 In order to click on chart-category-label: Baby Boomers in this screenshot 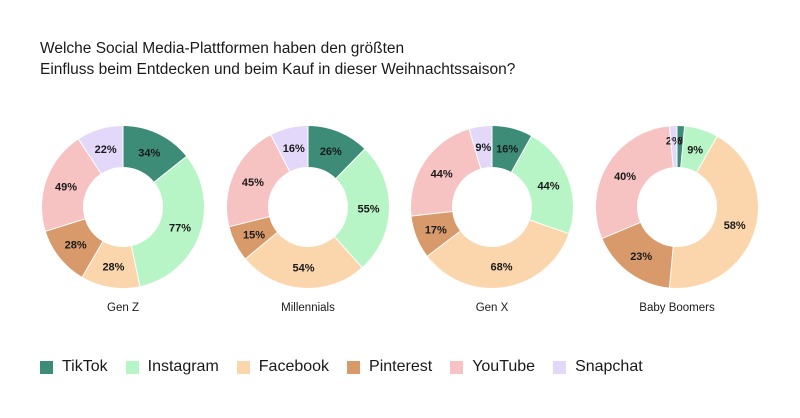, I will do `click(677, 308)`.